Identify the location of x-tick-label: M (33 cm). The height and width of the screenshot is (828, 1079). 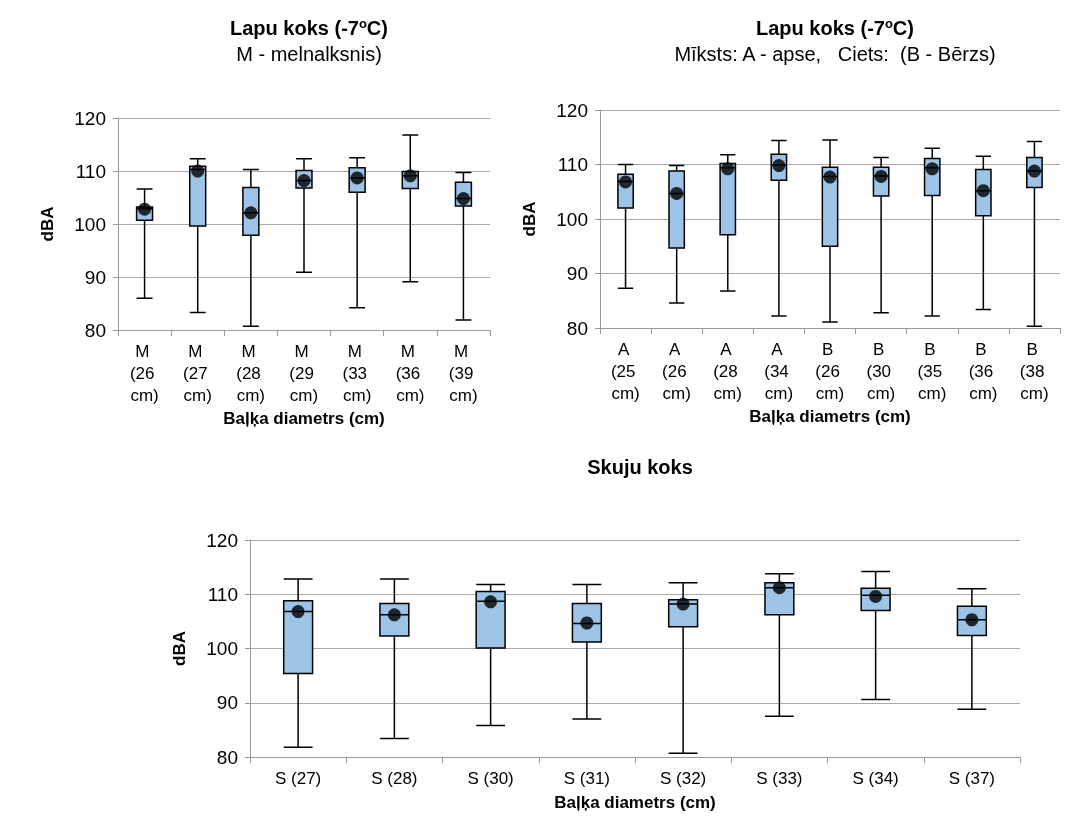
(357, 373).